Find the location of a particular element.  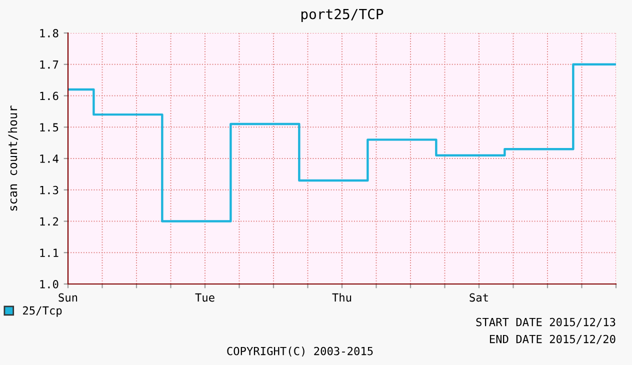

y-tick-label: 1.2 is located at coordinates (49, 221).